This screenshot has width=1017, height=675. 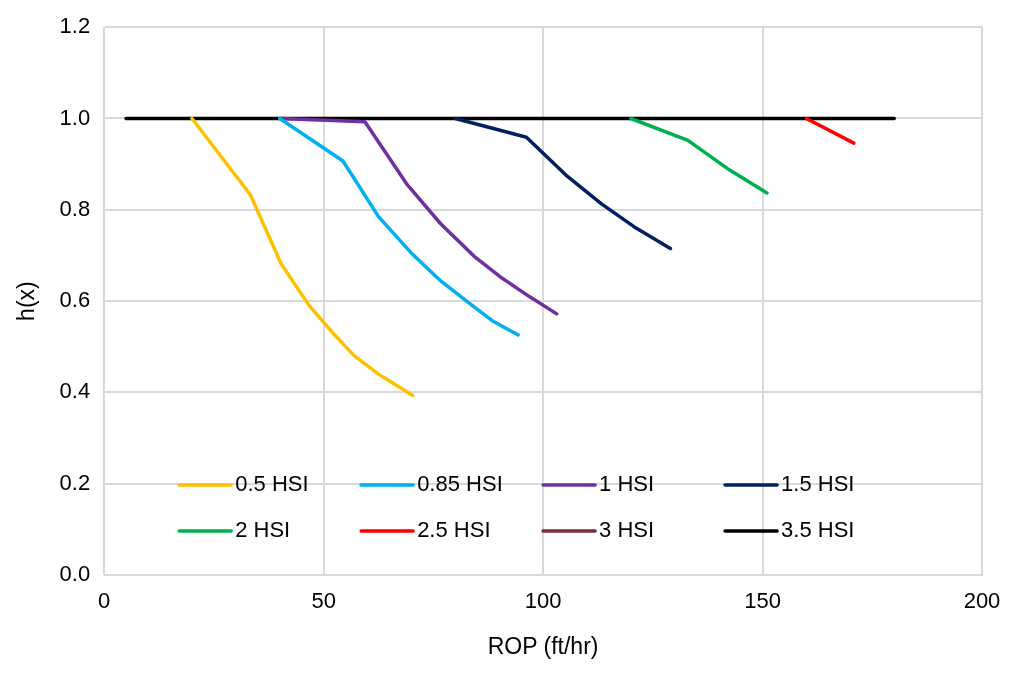 I want to click on y-tick-label: 0.8, so click(x=75, y=208).